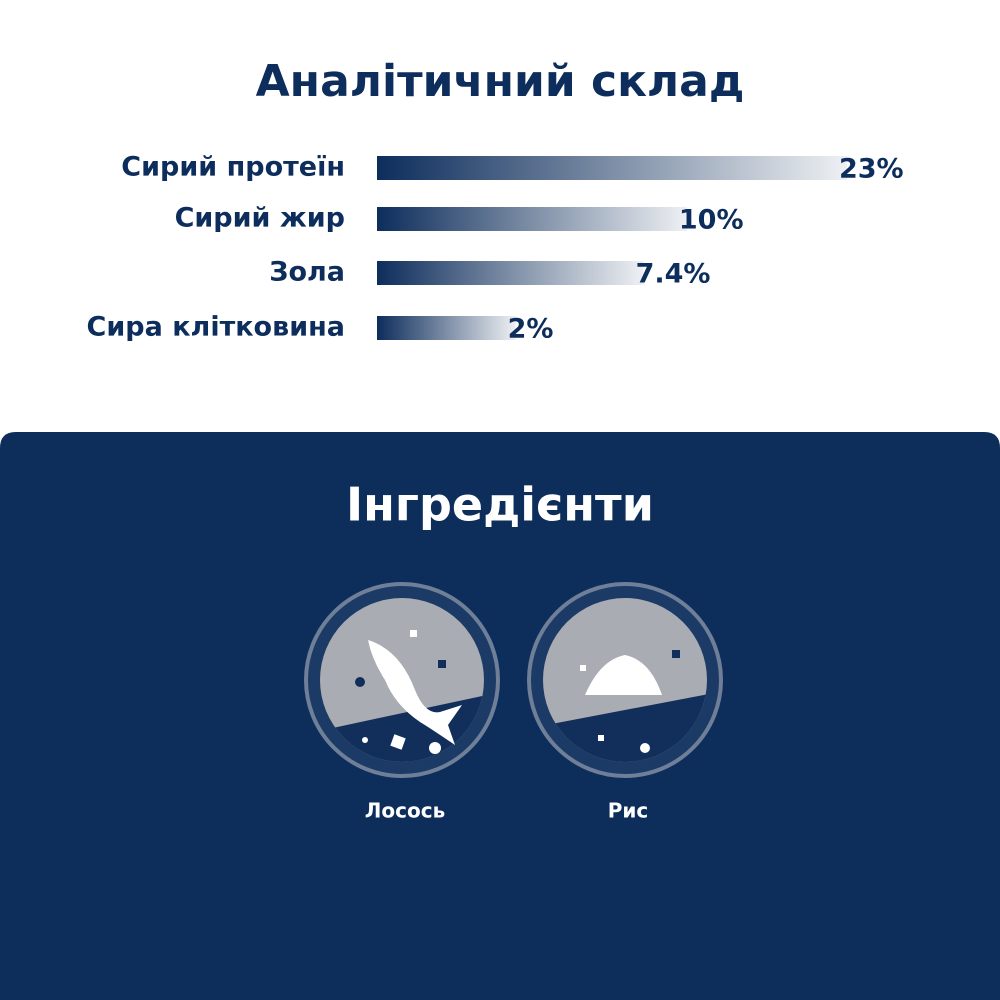  Describe the element at coordinates (405, 811) in the screenshot. I see `ingredient-label: Лосось` at that location.